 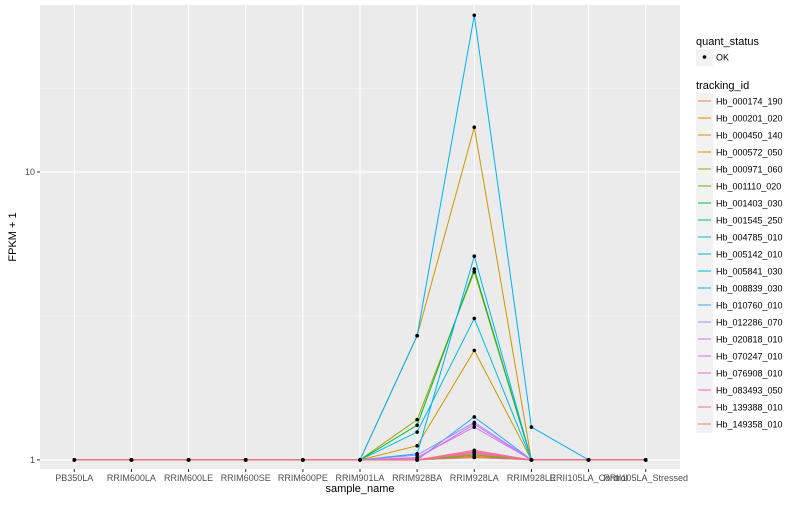 I want to click on x-tick-label: PB350LA, so click(x=74, y=478).